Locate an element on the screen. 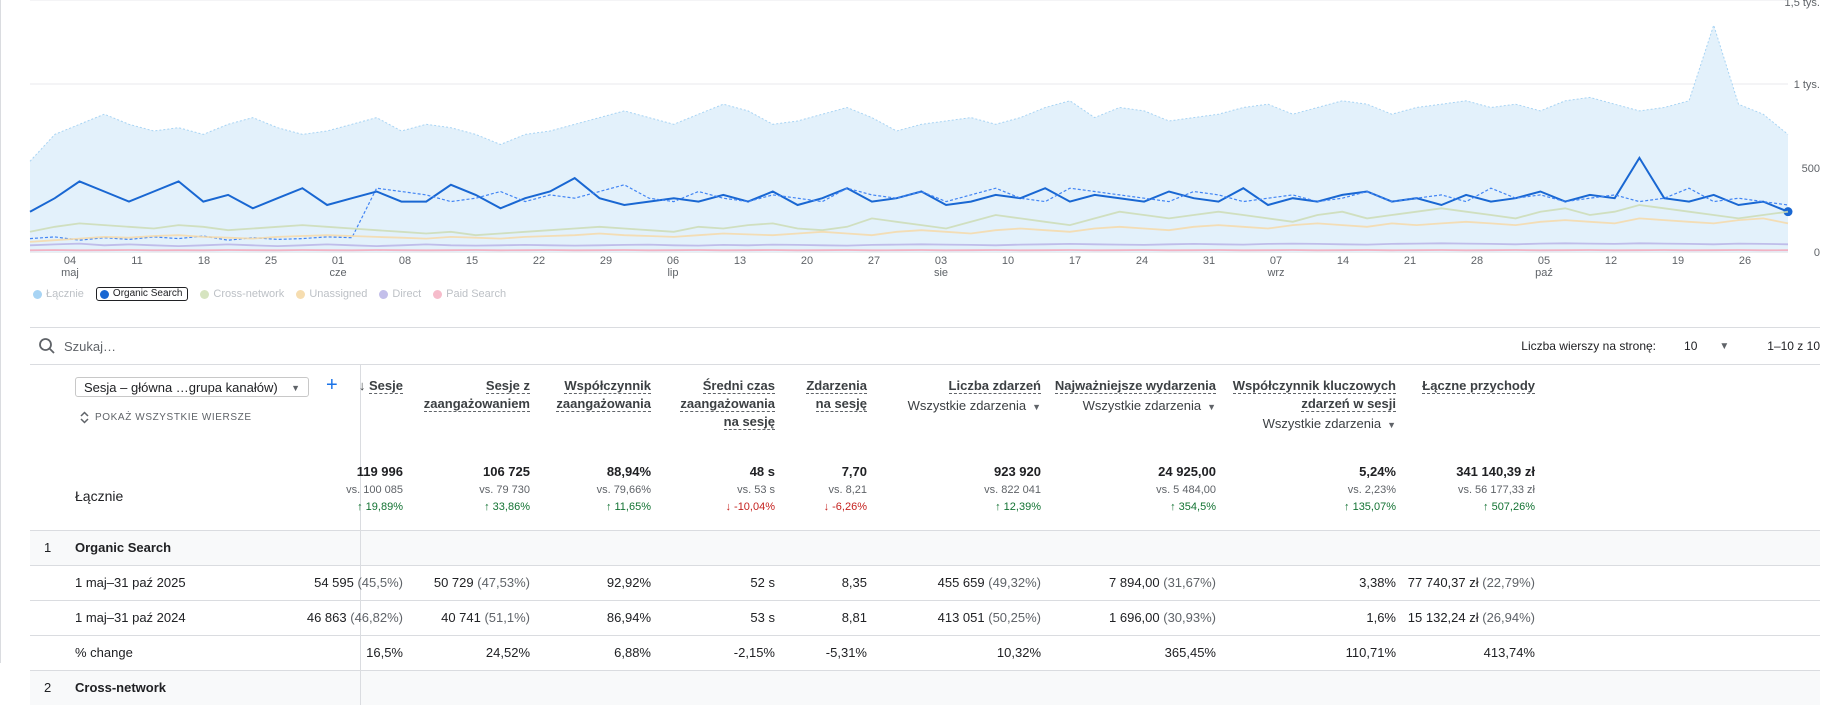 This screenshot has width=1831, height=705. legend-item-direct: Direct is located at coordinates (400, 294).